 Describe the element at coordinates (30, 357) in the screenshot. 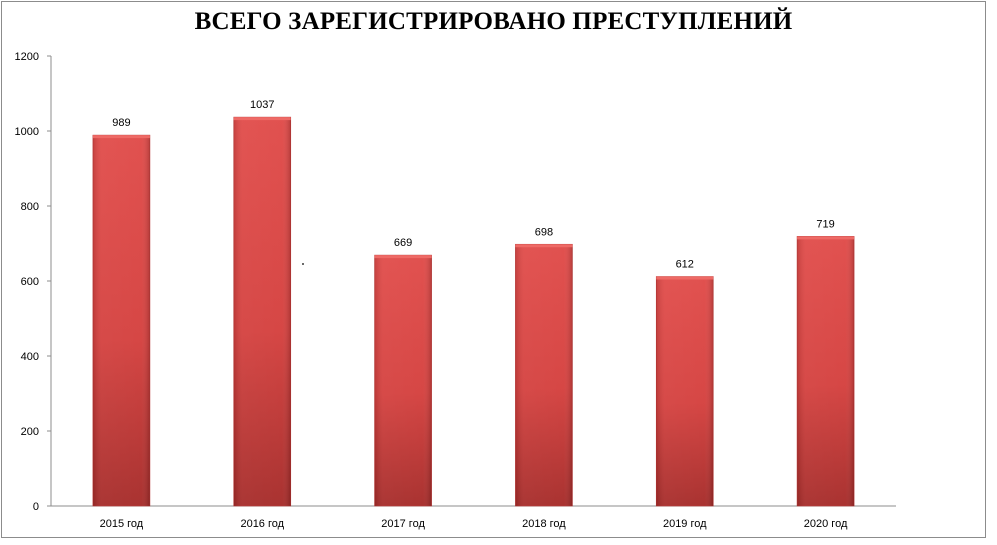

I see `y-tick-label: 400` at that location.